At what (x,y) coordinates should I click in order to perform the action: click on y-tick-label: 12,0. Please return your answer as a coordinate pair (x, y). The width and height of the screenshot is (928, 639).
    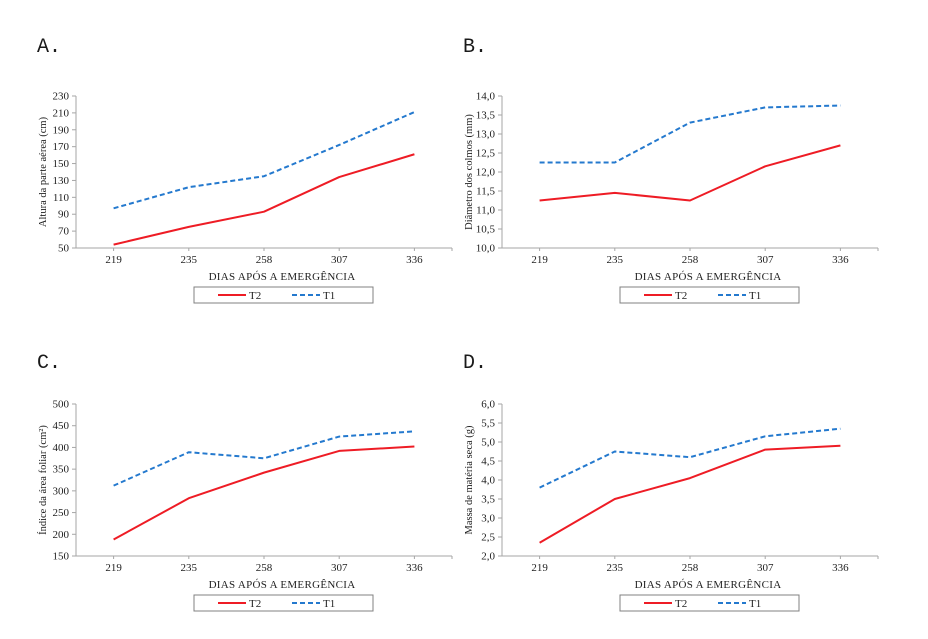
    Looking at the image, I should click on (486, 173).